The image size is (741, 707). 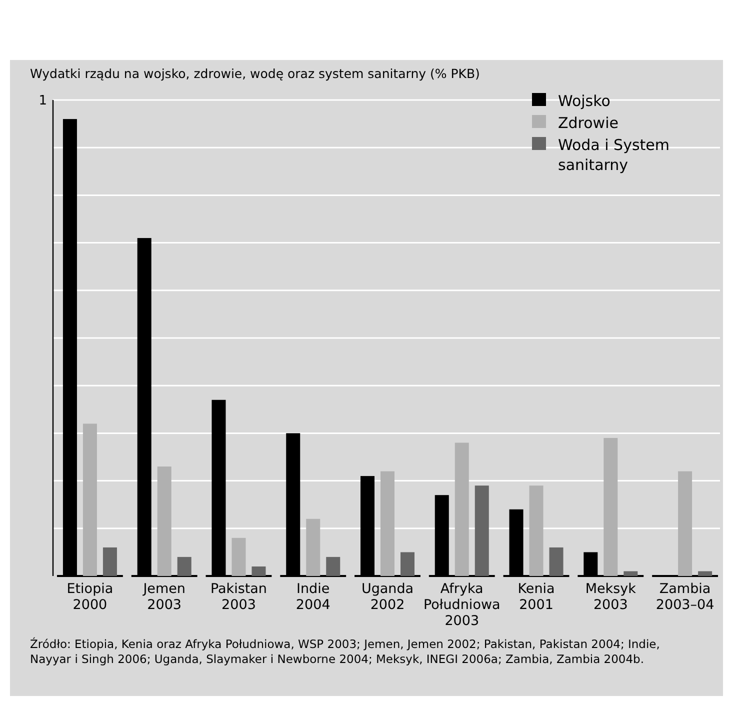 I want to click on legend-label: Wojsko, so click(x=584, y=101).